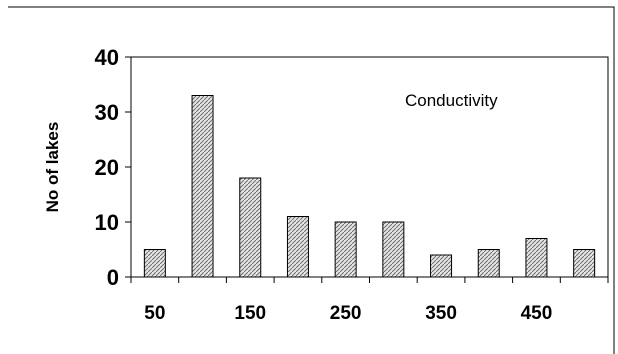 The image size is (618, 354). I want to click on y-tick-label: 20, so click(107, 167).